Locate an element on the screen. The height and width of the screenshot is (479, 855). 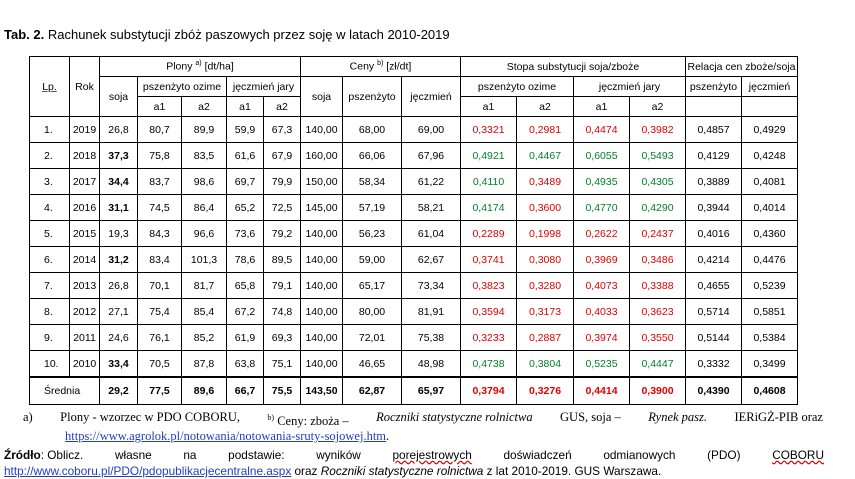
cell-rok: 2013 is located at coordinates (84, 285).